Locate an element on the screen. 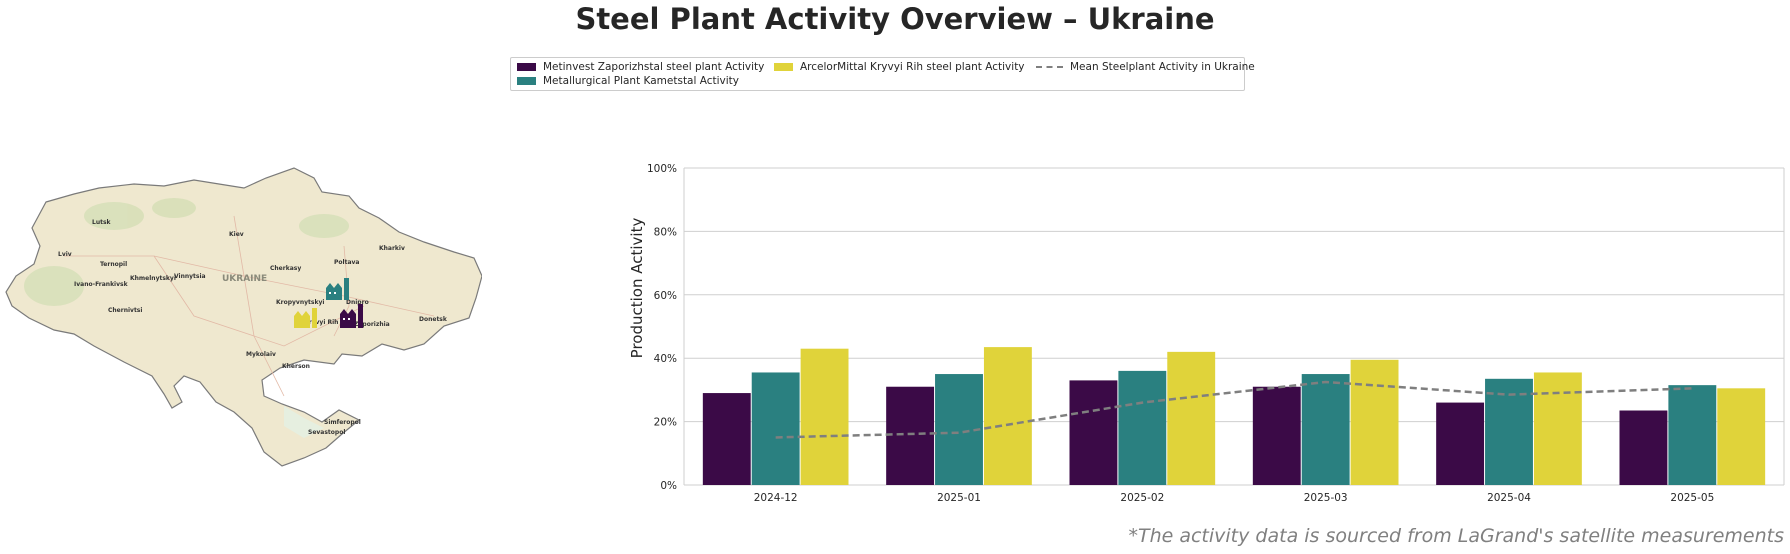 The image size is (1790, 554). city-kryvyi-rih: Kryvyi Rih is located at coordinates (321, 322).